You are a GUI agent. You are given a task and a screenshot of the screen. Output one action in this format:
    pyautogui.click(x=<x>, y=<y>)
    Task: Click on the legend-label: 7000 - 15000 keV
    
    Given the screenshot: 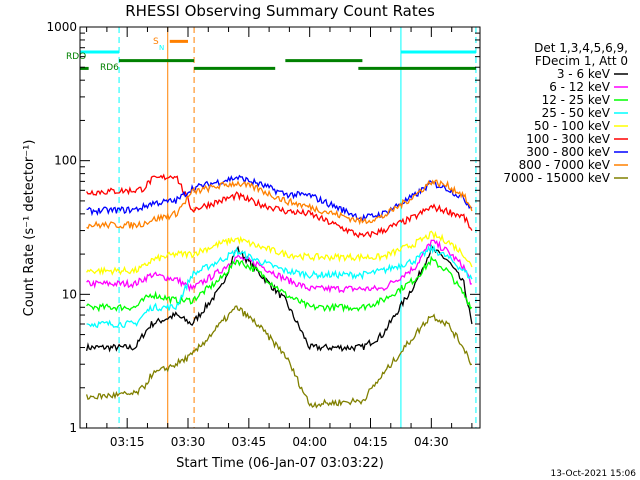 What is the action you would take?
    pyautogui.click(x=556, y=178)
    